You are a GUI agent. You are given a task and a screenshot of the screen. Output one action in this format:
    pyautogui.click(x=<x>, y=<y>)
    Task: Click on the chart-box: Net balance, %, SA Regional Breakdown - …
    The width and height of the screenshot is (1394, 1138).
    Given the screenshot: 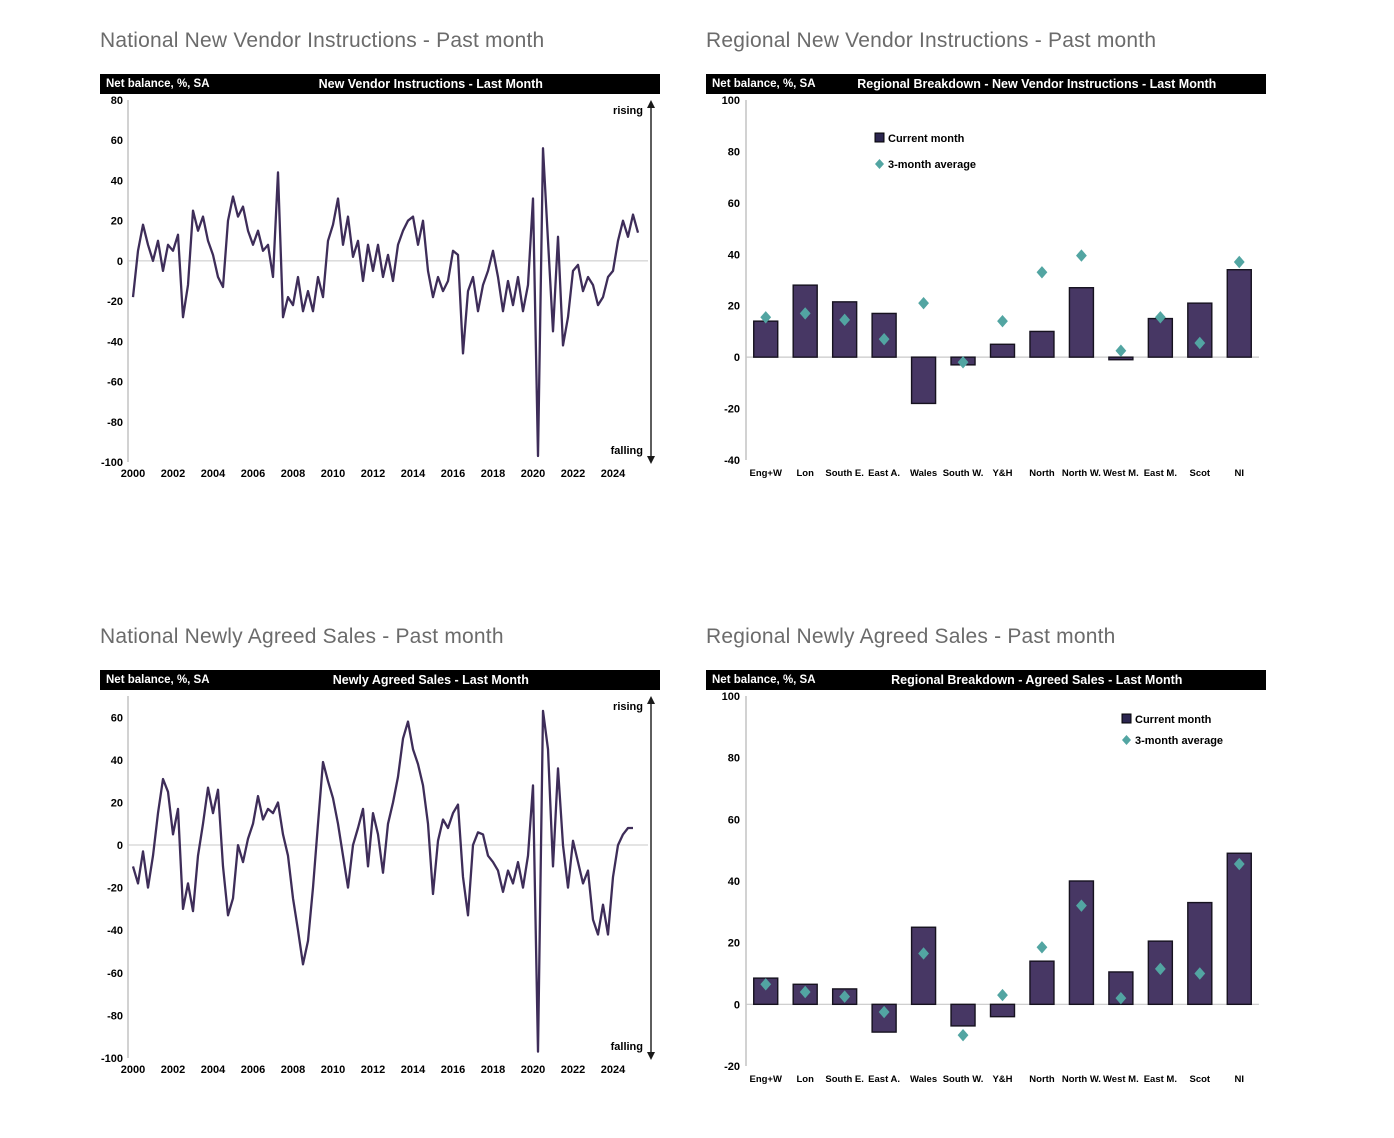 What is the action you would take?
    pyautogui.click(x=986, y=879)
    